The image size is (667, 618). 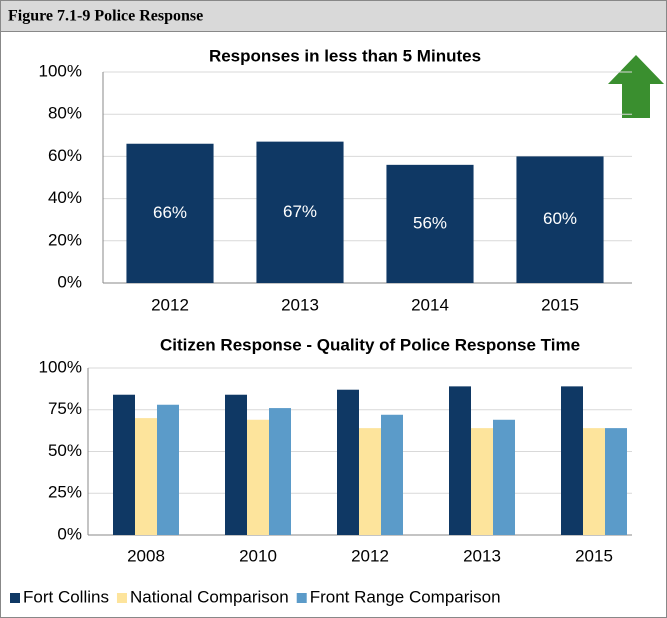 I want to click on legend-label: National Comparison, so click(x=209, y=596).